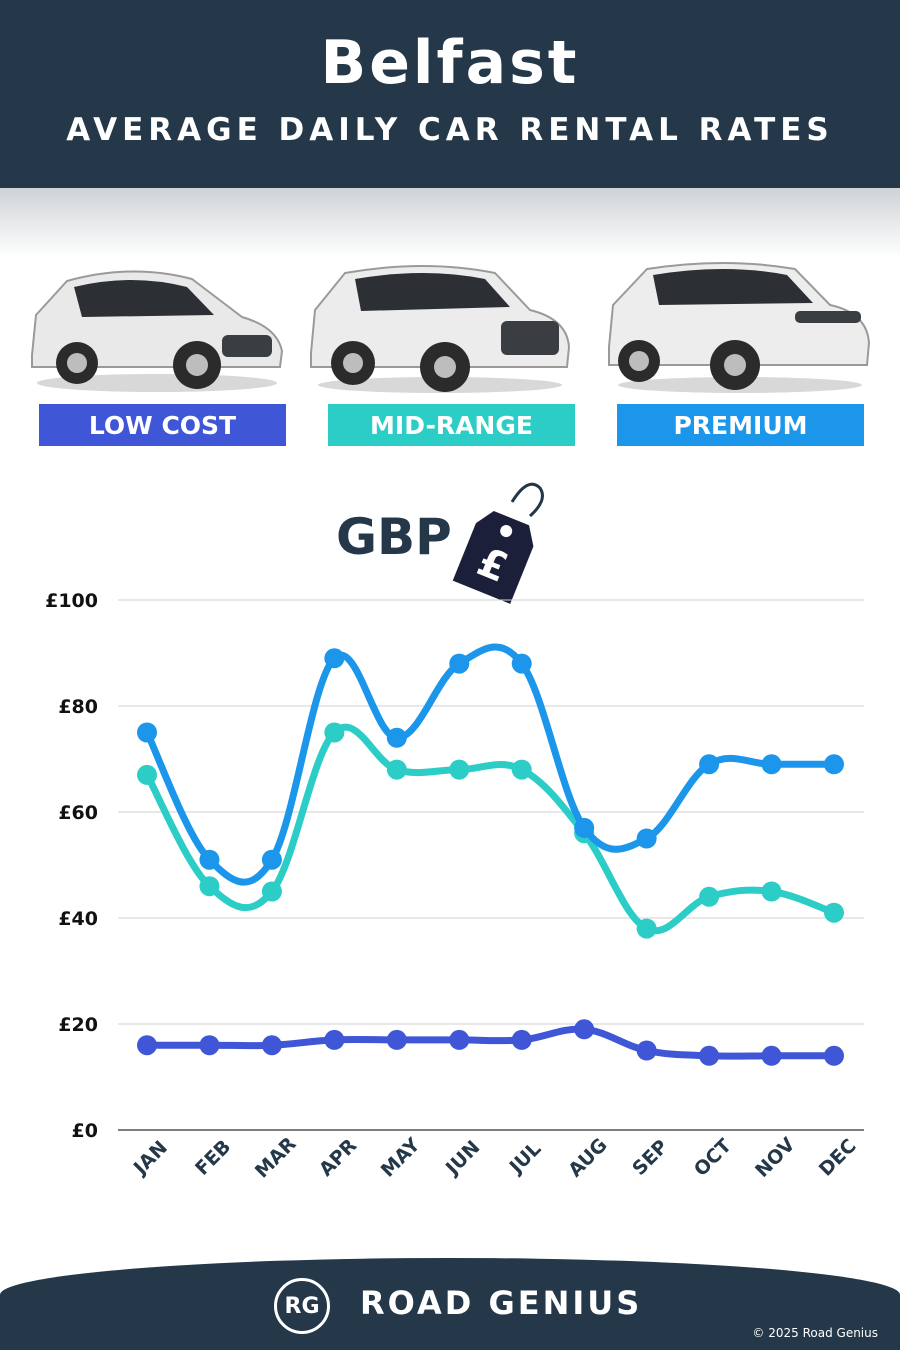 Image resolution: width=900 pixels, height=1350 pixels. What do you see at coordinates (276, 1158) in the screenshot?
I see `x-tick-label: MAR` at bounding box center [276, 1158].